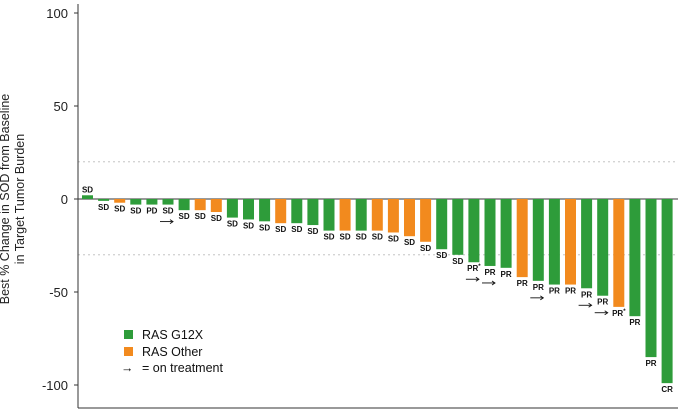 This screenshot has height=411, width=680. Describe the element at coordinates (280, 229) in the screenshot. I see `bar-label-13: SD` at that location.